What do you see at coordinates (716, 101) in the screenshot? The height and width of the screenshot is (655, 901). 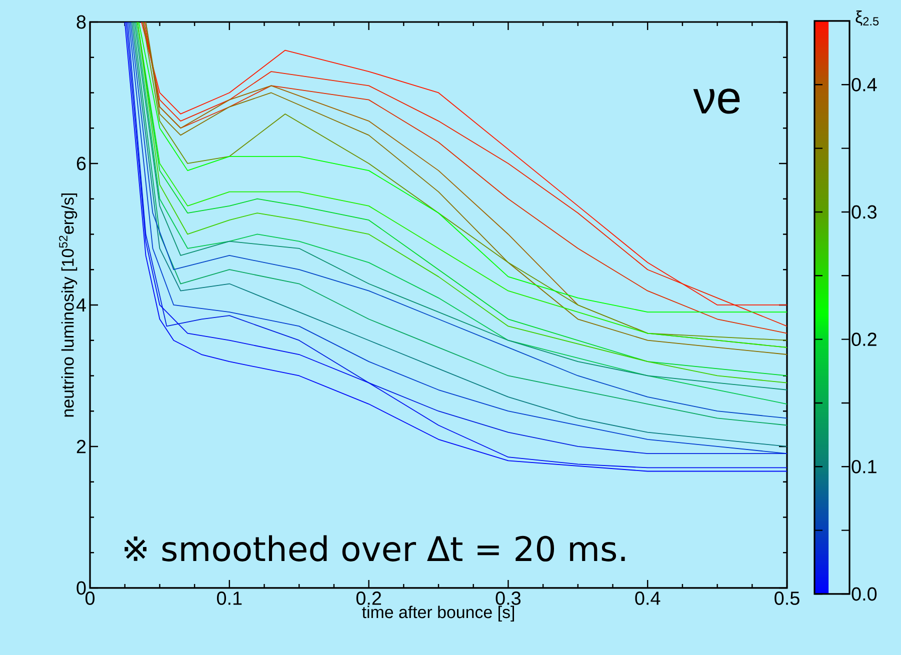 I see `annotation: νe` at bounding box center [716, 101].